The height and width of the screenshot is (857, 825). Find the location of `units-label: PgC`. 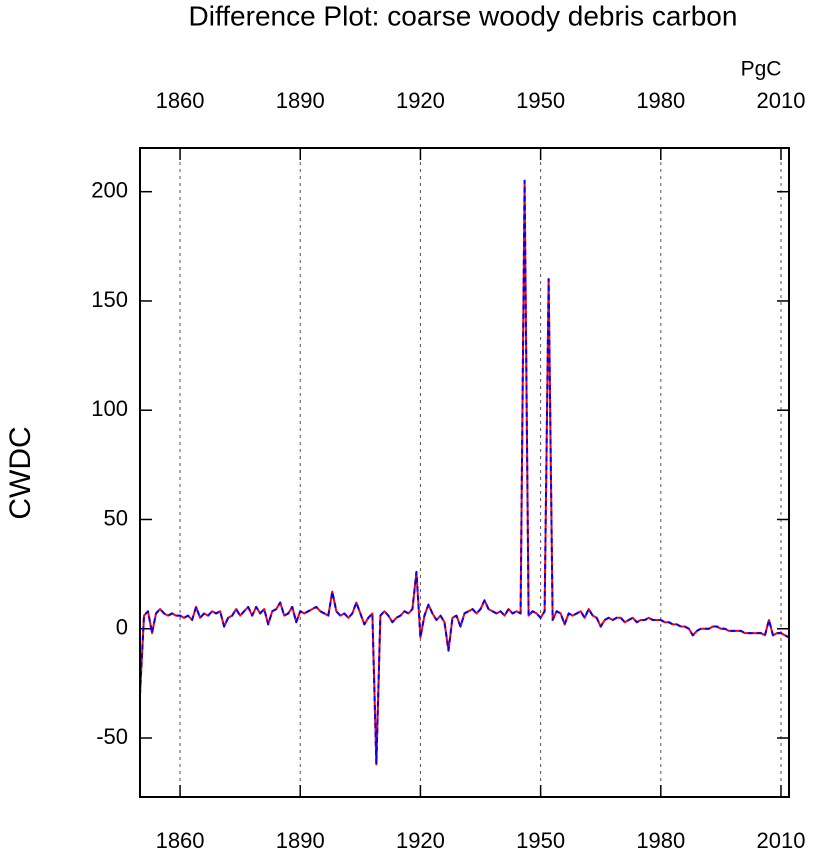

units-label: PgC is located at coordinates (761, 69).